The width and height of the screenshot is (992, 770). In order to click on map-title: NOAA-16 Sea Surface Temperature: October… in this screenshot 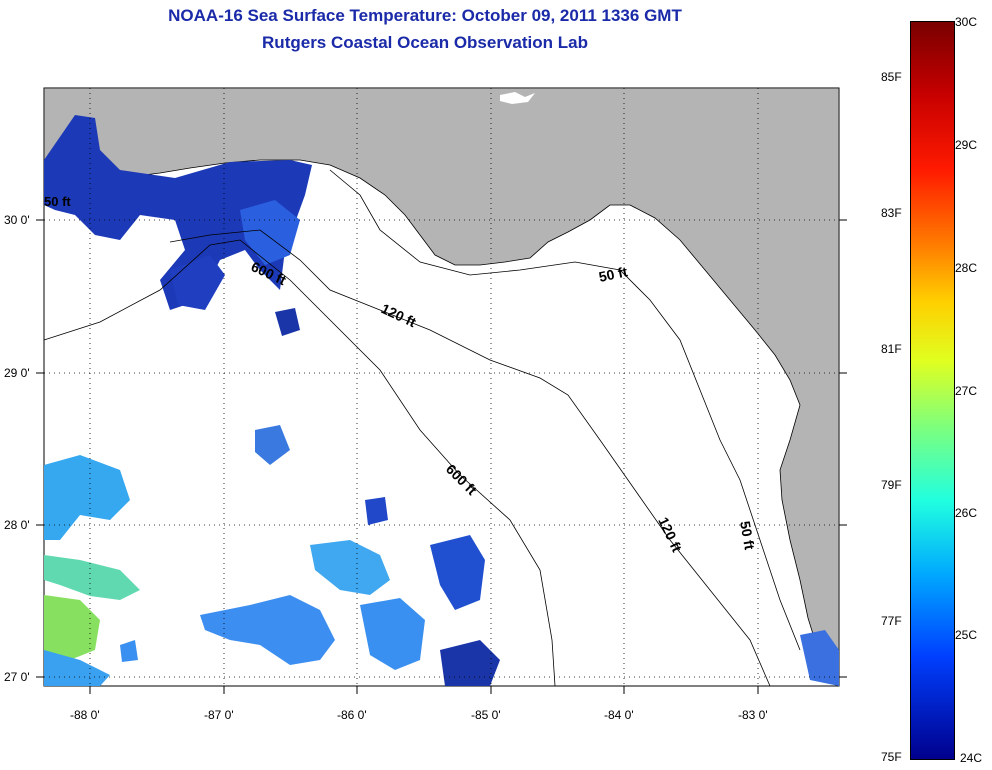, I will do `click(425, 15)`.